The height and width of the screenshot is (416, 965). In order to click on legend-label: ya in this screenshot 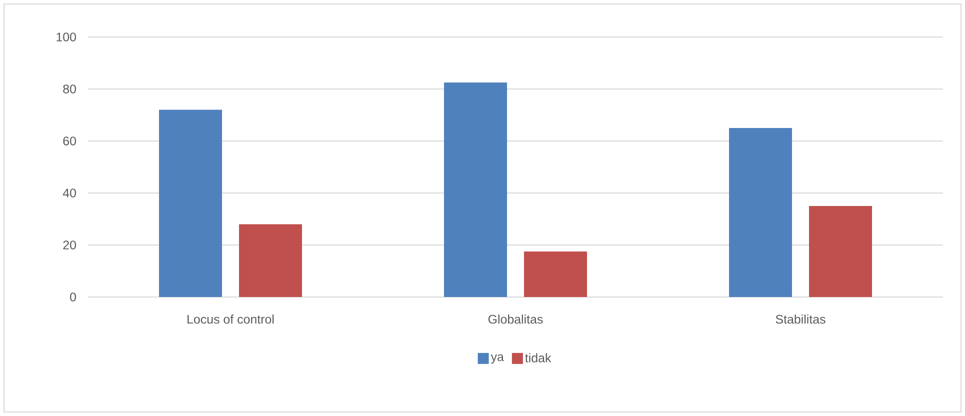, I will do `click(497, 359)`.